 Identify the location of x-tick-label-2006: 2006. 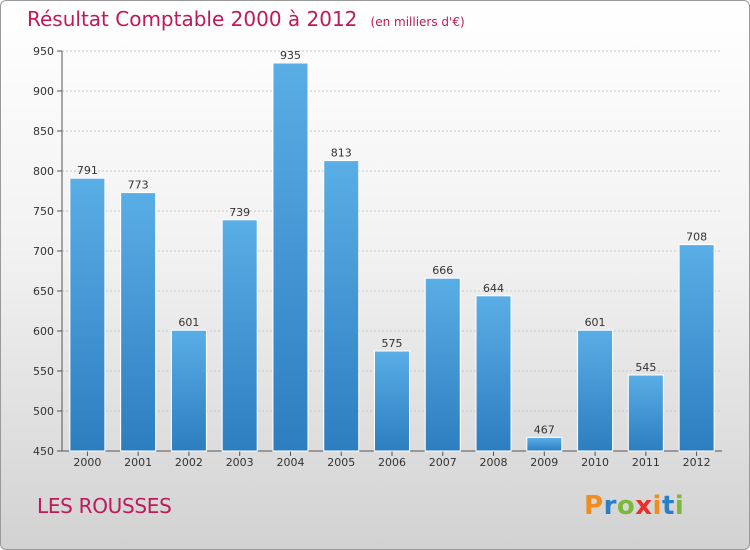
(392, 462).